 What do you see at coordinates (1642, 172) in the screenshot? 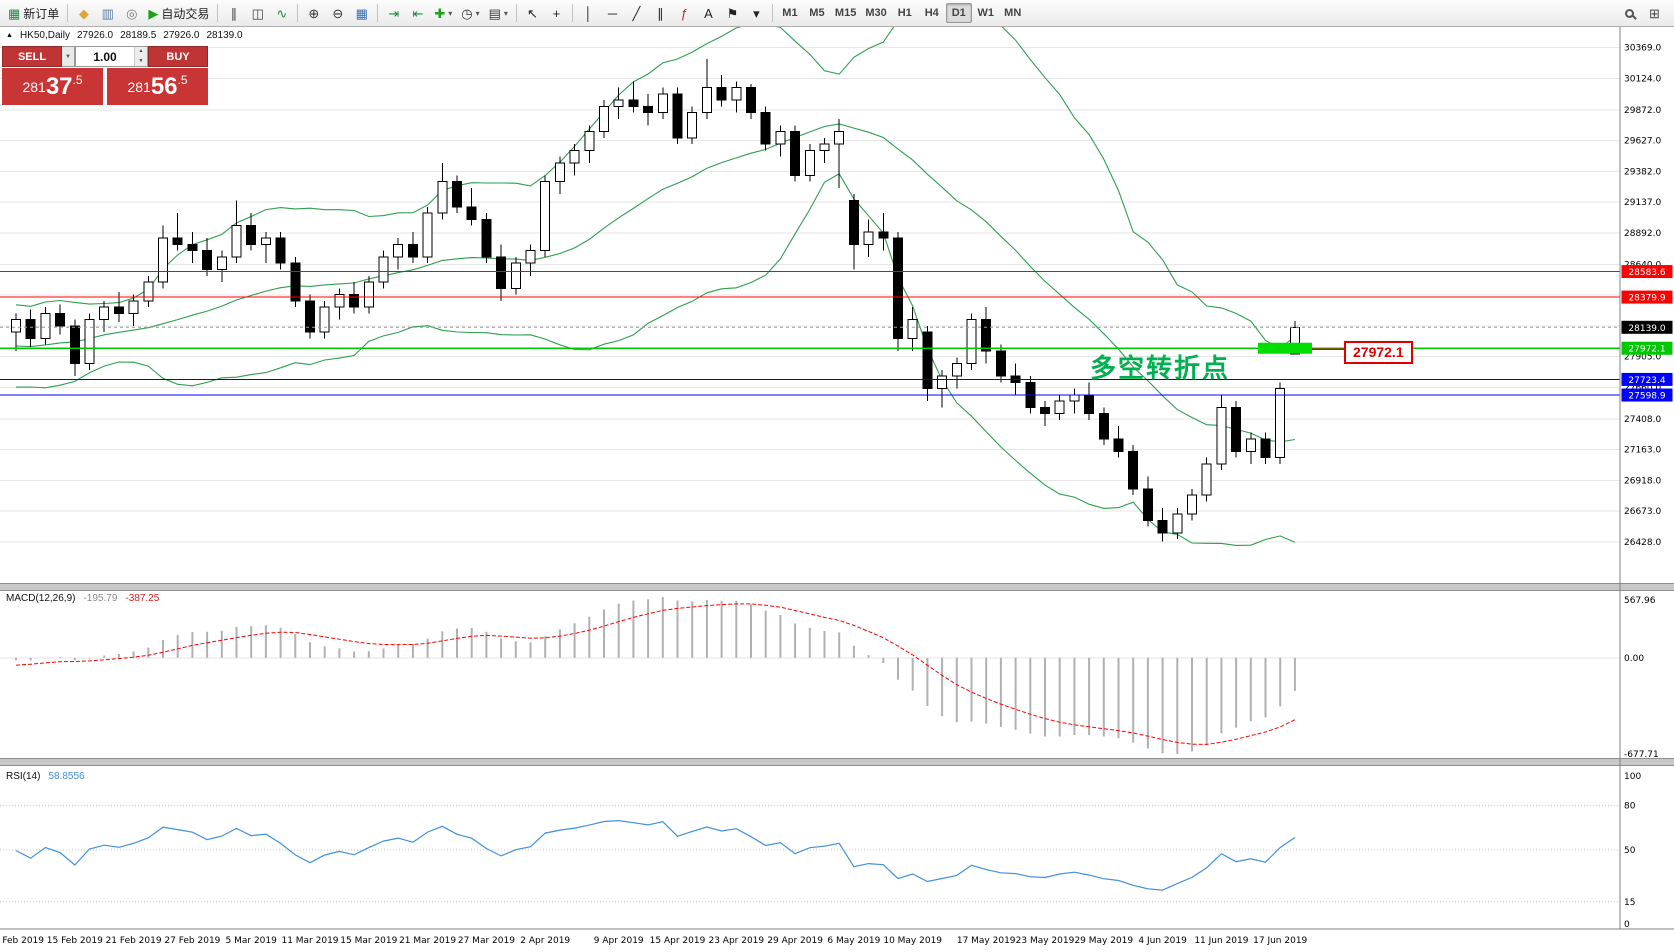
I see `svg-text: 29382.0` at bounding box center [1642, 172].